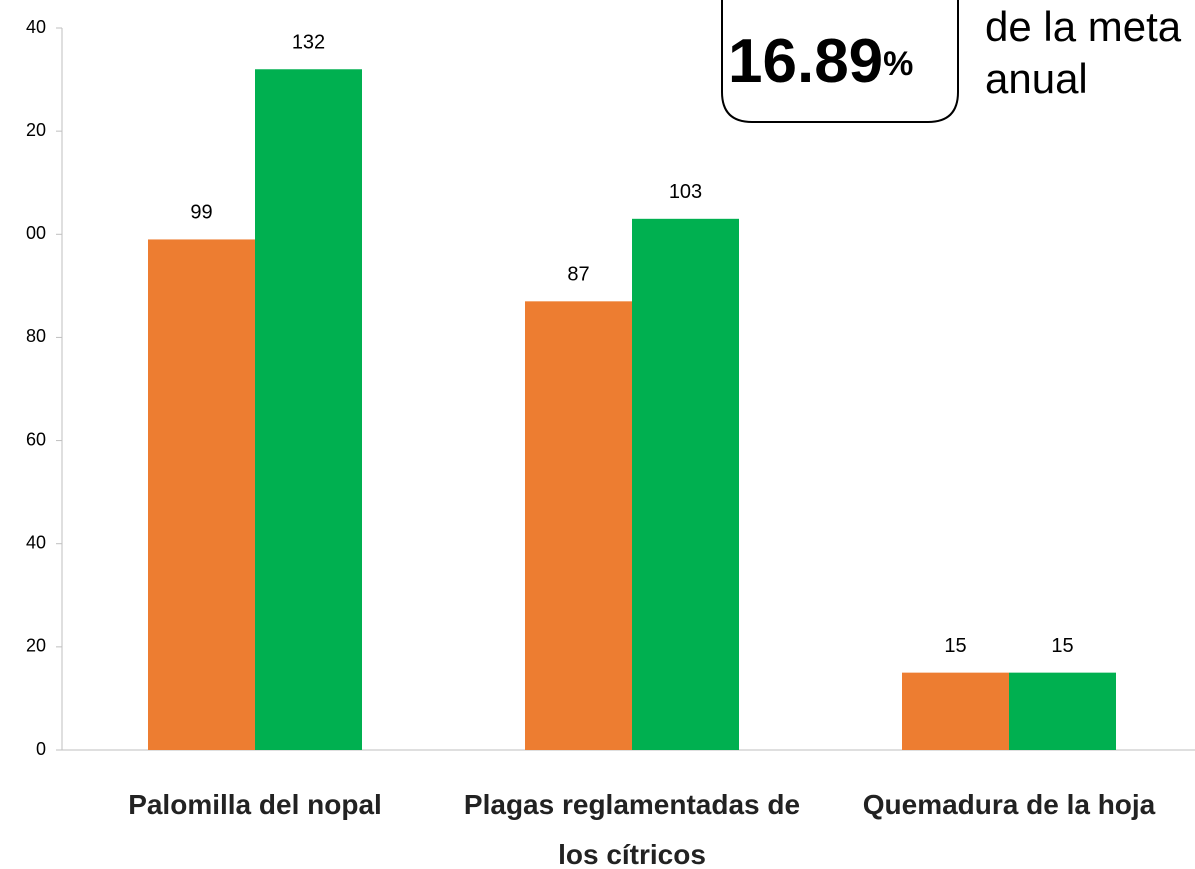 The image size is (1195, 869). Describe the element at coordinates (255, 804) in the screenshot. I see `x-tick-label: Palomilla del nopal` at that location.